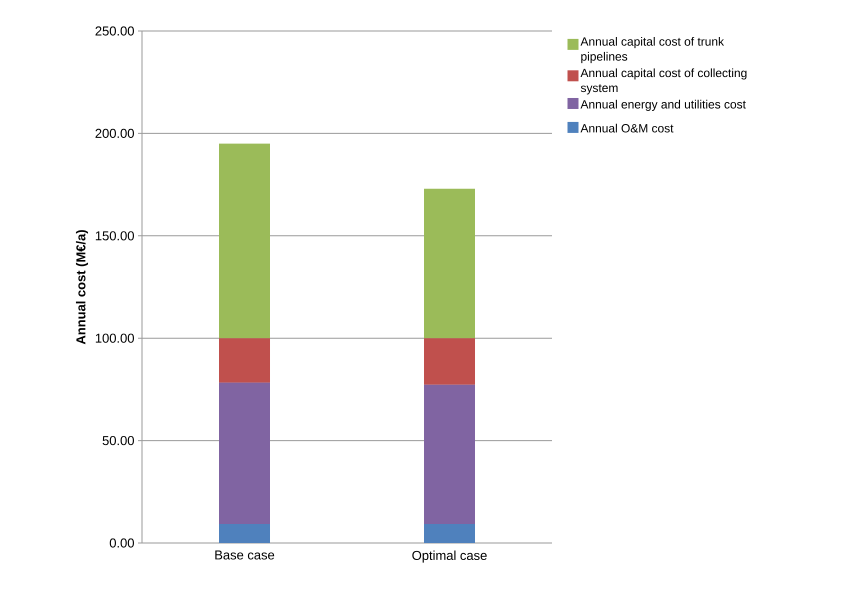  Describe the element at coordinates (122, 543) in the screenshot. I see `y-tick-label: 0.00` at that location.